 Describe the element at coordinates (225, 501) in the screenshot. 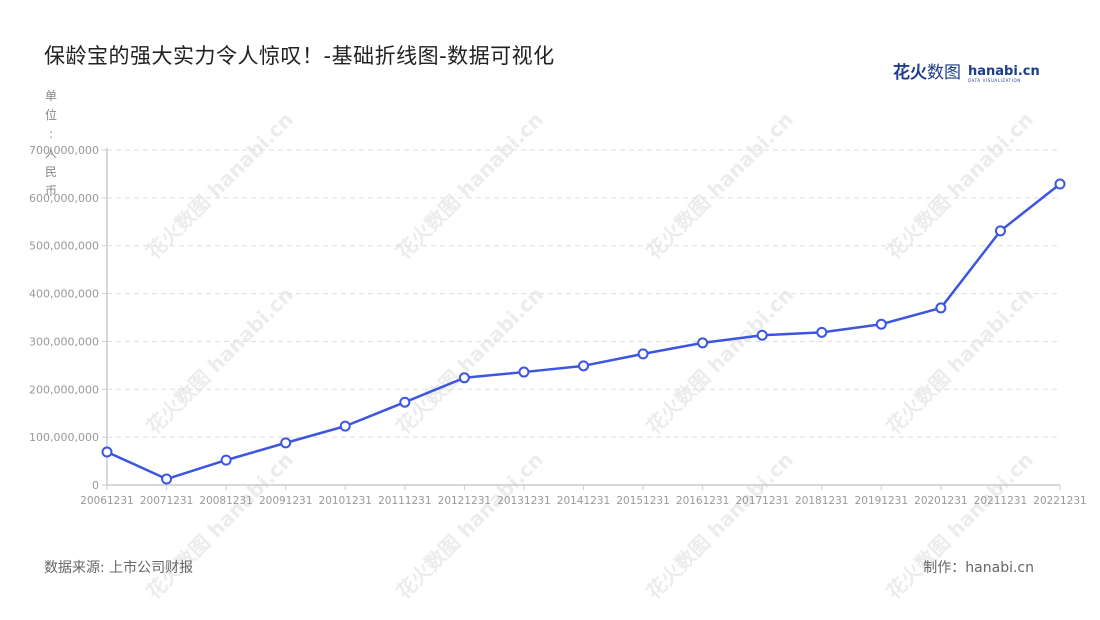

I see `x-tick-label: 20081231` at that location.